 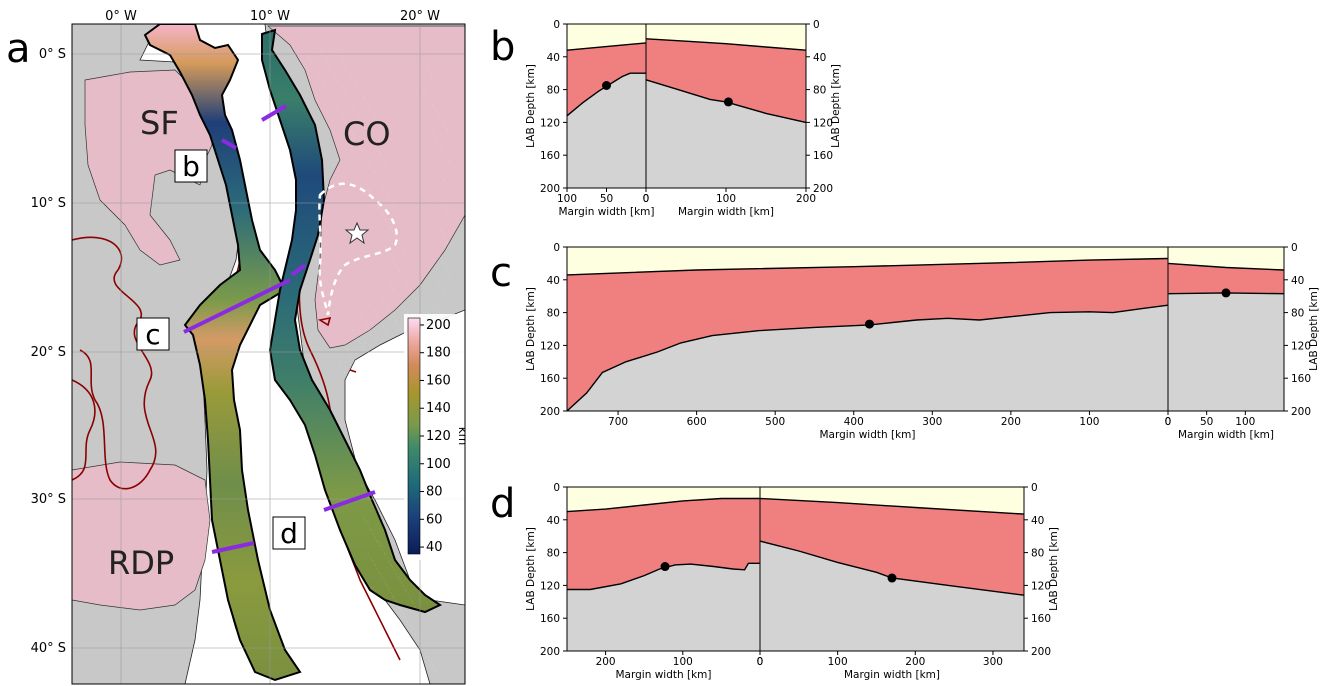 I want to click on svg-text: c, so click(x=152, y=334).